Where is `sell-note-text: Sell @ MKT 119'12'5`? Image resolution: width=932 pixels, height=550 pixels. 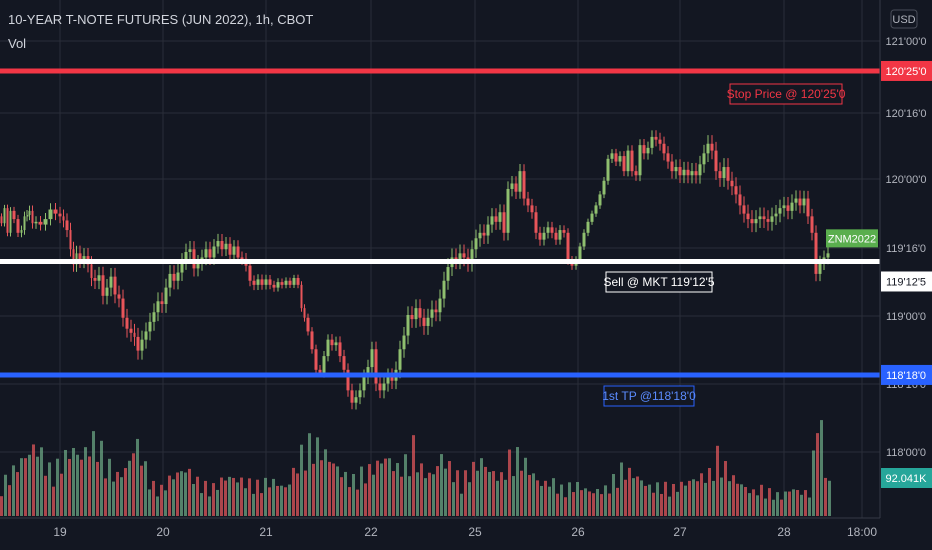
sell-note-text: Sell @ MKT 119'12'5 is located at coordinates (658, 282).